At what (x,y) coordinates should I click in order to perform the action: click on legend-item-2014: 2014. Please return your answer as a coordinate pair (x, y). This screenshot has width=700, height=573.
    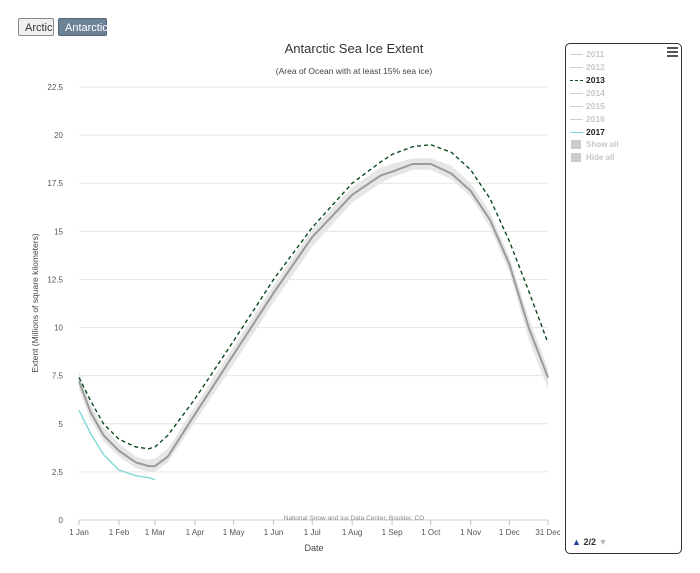
    Looking at the image, I should click on (587, 93).